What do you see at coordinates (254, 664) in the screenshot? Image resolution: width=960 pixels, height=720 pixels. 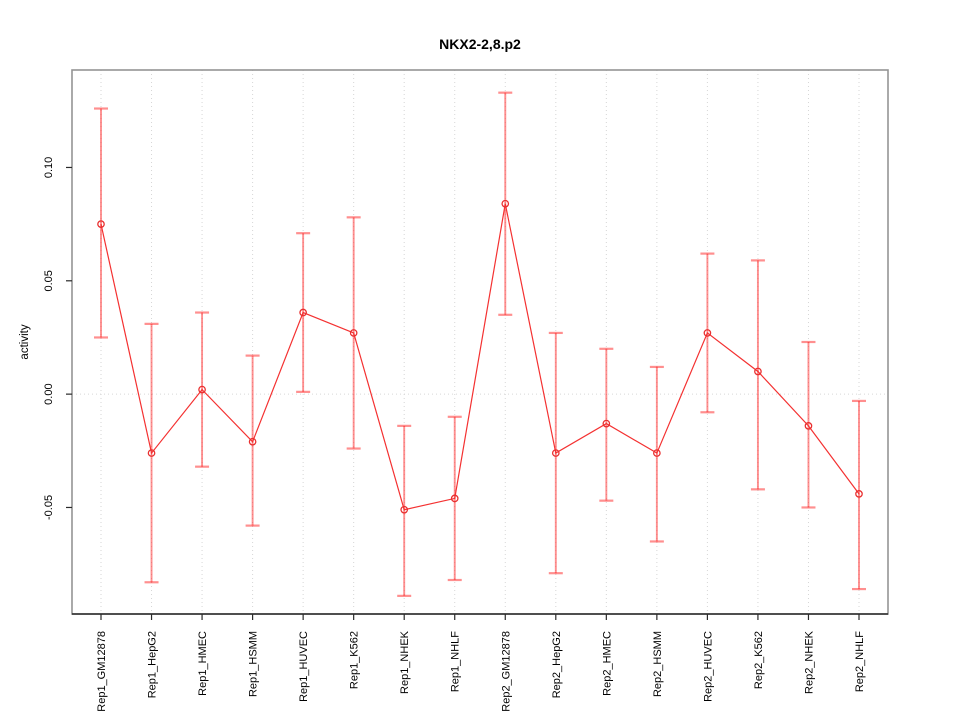 I see `x-tick-label: Rep1_HSMM` at bounding box center [254, 664].